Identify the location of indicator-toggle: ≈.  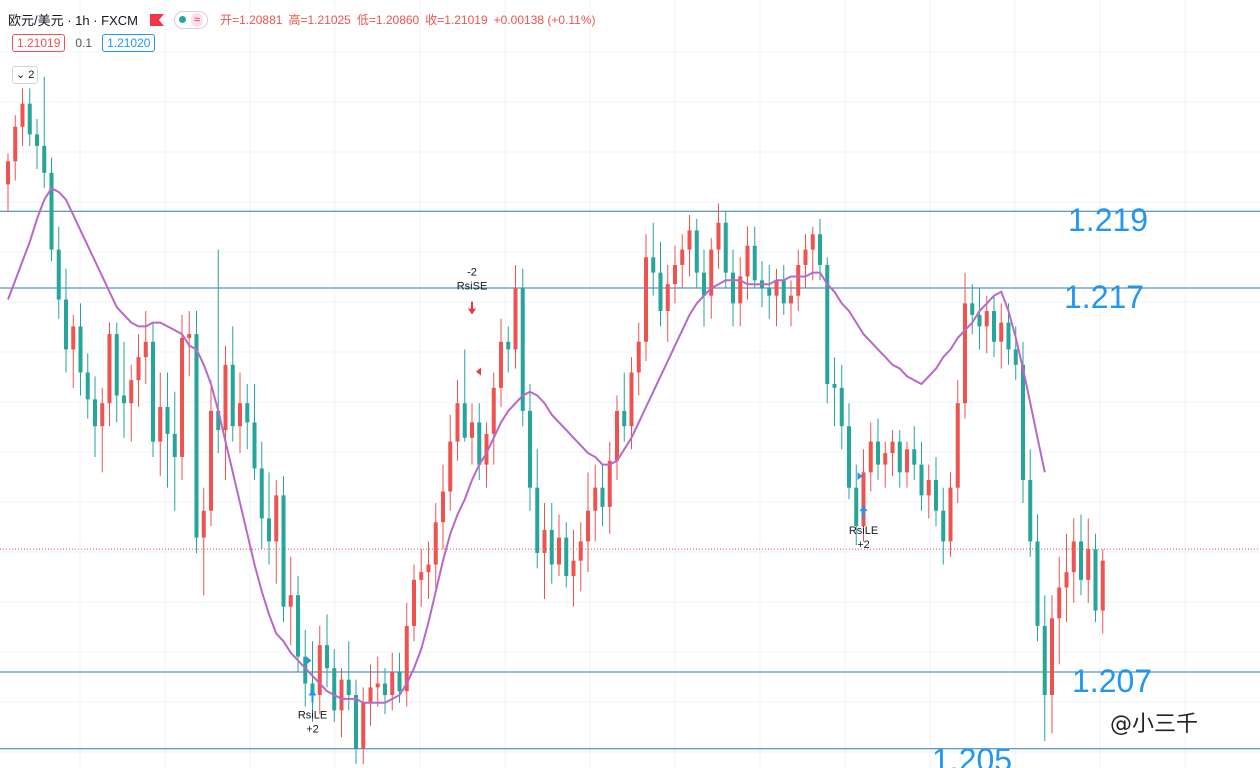
(191, 19).